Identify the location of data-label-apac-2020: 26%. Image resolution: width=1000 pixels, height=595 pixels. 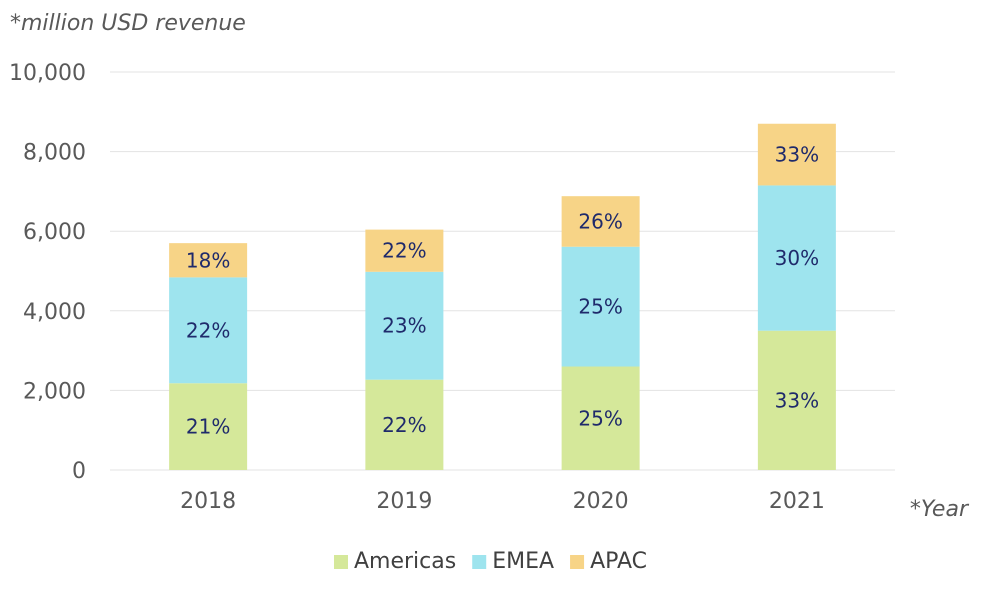
(600, 221).